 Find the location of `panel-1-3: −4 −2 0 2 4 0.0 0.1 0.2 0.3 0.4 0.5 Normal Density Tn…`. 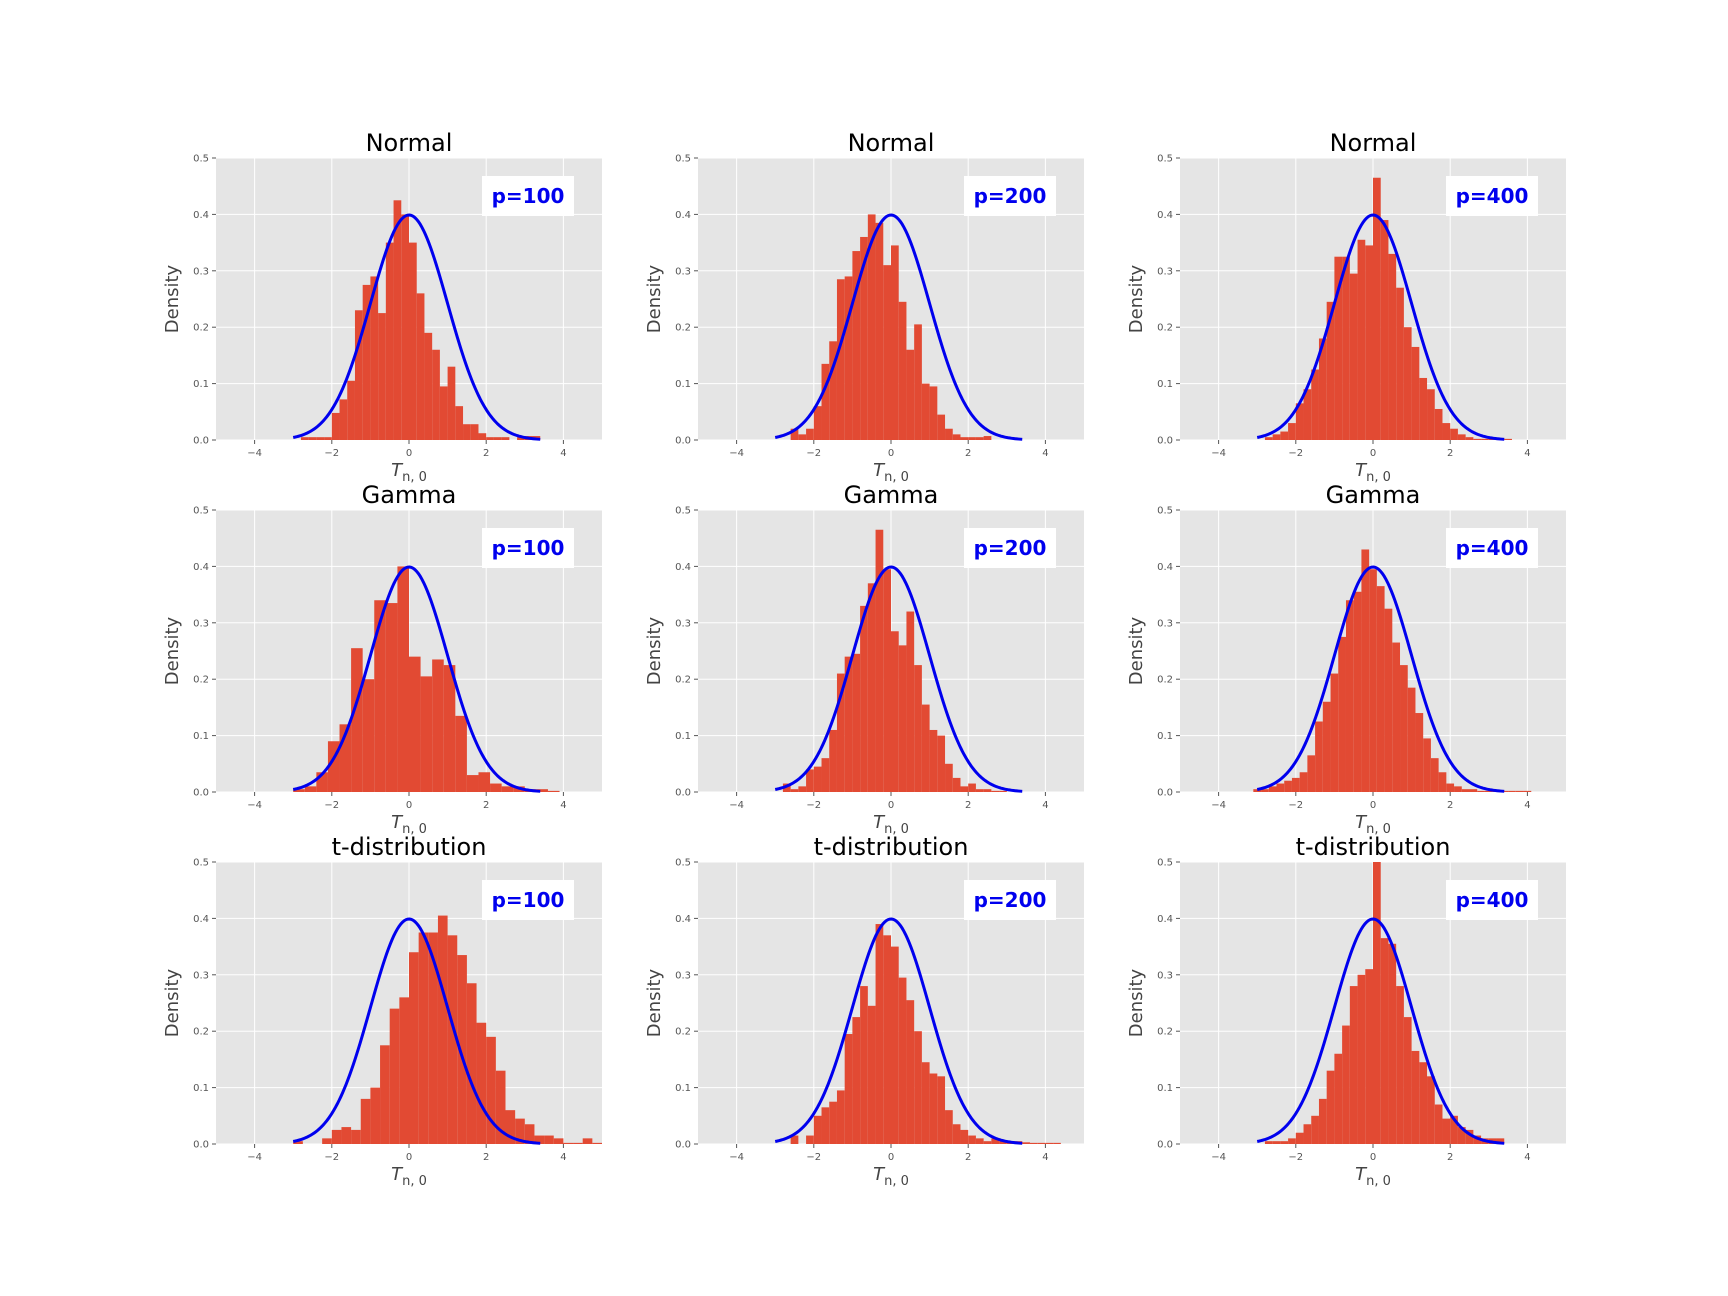

panel-1-3: −4 −2 0 2 4 0.0 0.1 0.2 0.3 0.4 0.5 Normal Density Tn… is located at coordinates (1346, 307).